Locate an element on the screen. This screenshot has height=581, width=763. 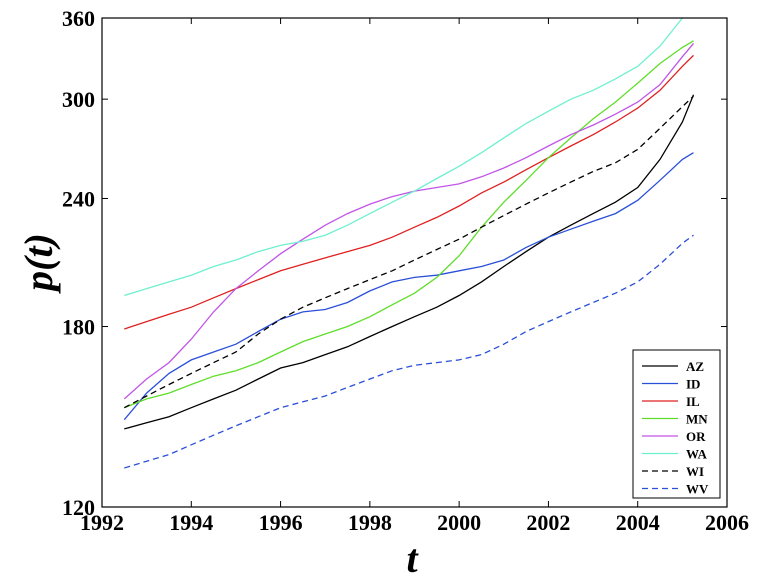
legend-box is located at coordinates (676, 424).